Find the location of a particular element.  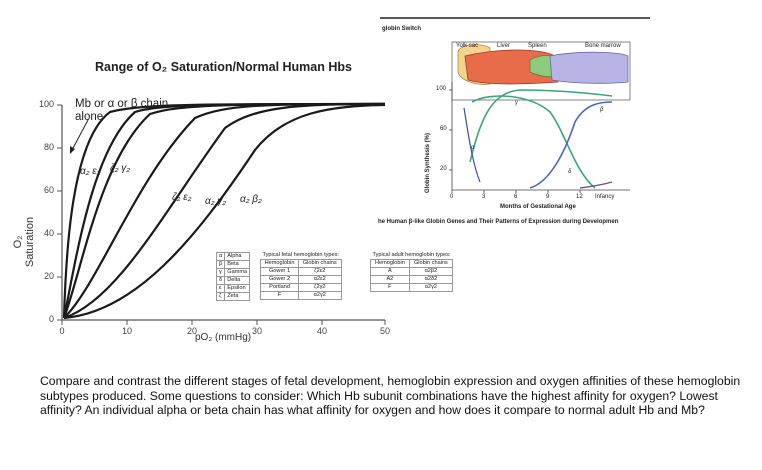

y-tick-80: 80 is located at coordinates (48, 147).